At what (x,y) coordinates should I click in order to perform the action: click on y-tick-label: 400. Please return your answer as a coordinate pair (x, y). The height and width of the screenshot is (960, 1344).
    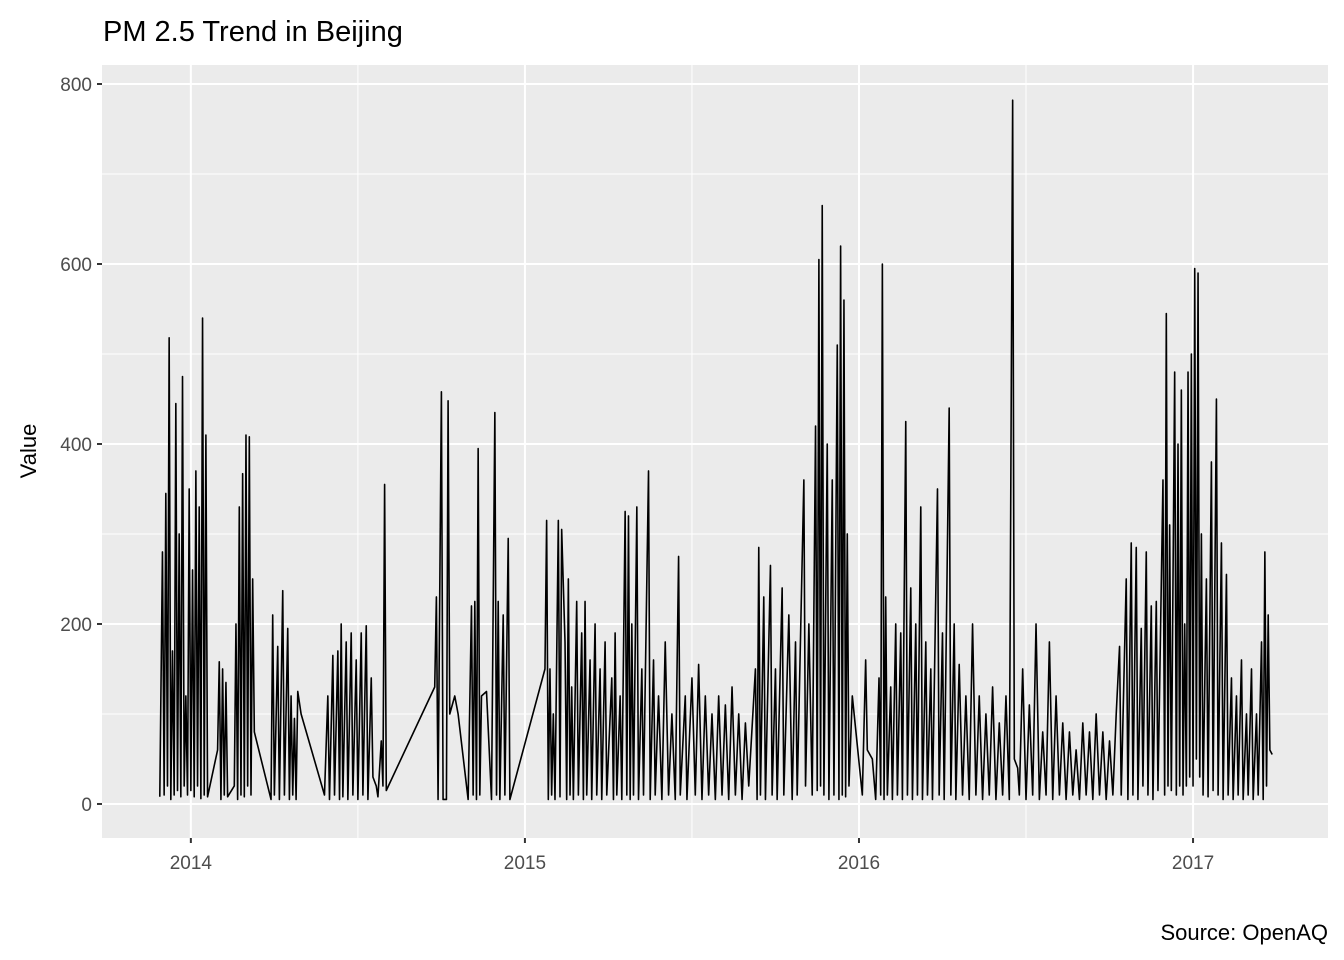
    Looking at the image, I should click on (76, 445).